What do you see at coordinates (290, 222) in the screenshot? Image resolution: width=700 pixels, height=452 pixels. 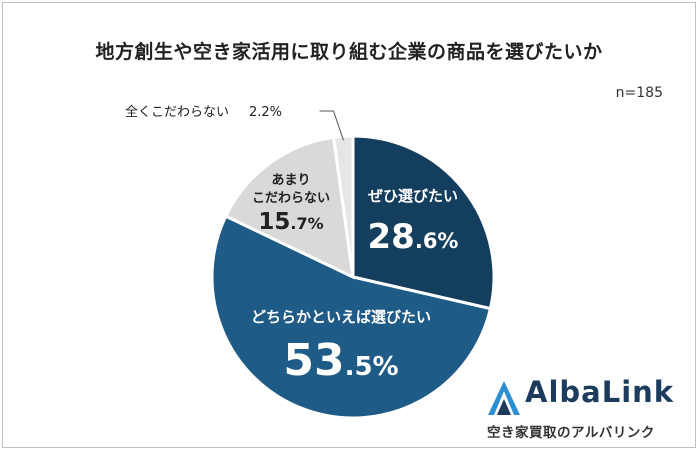 I see `value-amari: 15.7%` at bounding box center [290, 222].